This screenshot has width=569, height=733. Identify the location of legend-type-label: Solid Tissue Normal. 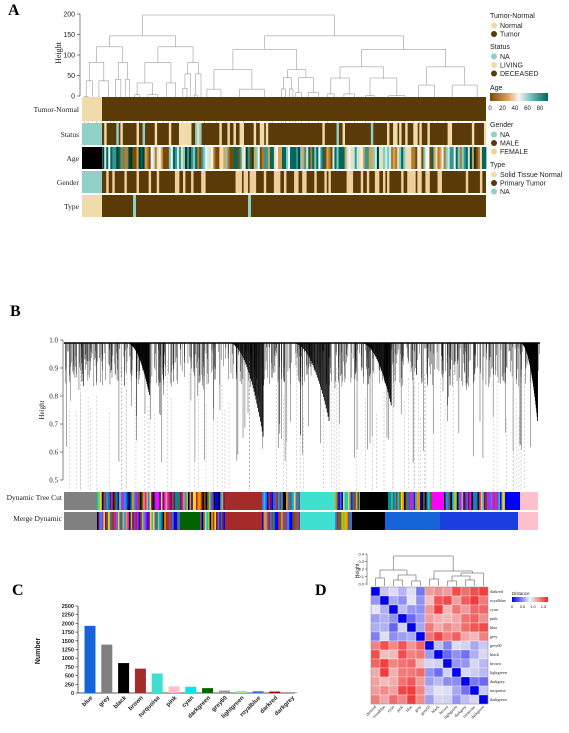
(531, 175).